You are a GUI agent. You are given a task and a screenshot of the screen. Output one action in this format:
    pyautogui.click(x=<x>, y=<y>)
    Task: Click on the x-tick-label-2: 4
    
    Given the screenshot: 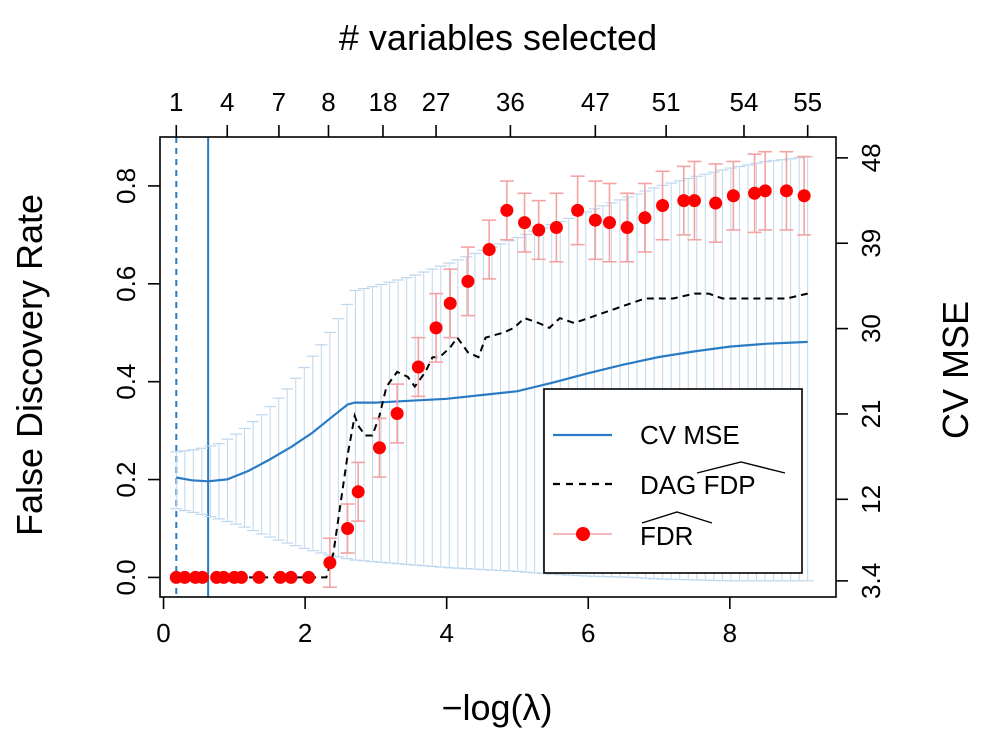 What is the action you would take?
    pyautogui.click(x=446, y=633)
    